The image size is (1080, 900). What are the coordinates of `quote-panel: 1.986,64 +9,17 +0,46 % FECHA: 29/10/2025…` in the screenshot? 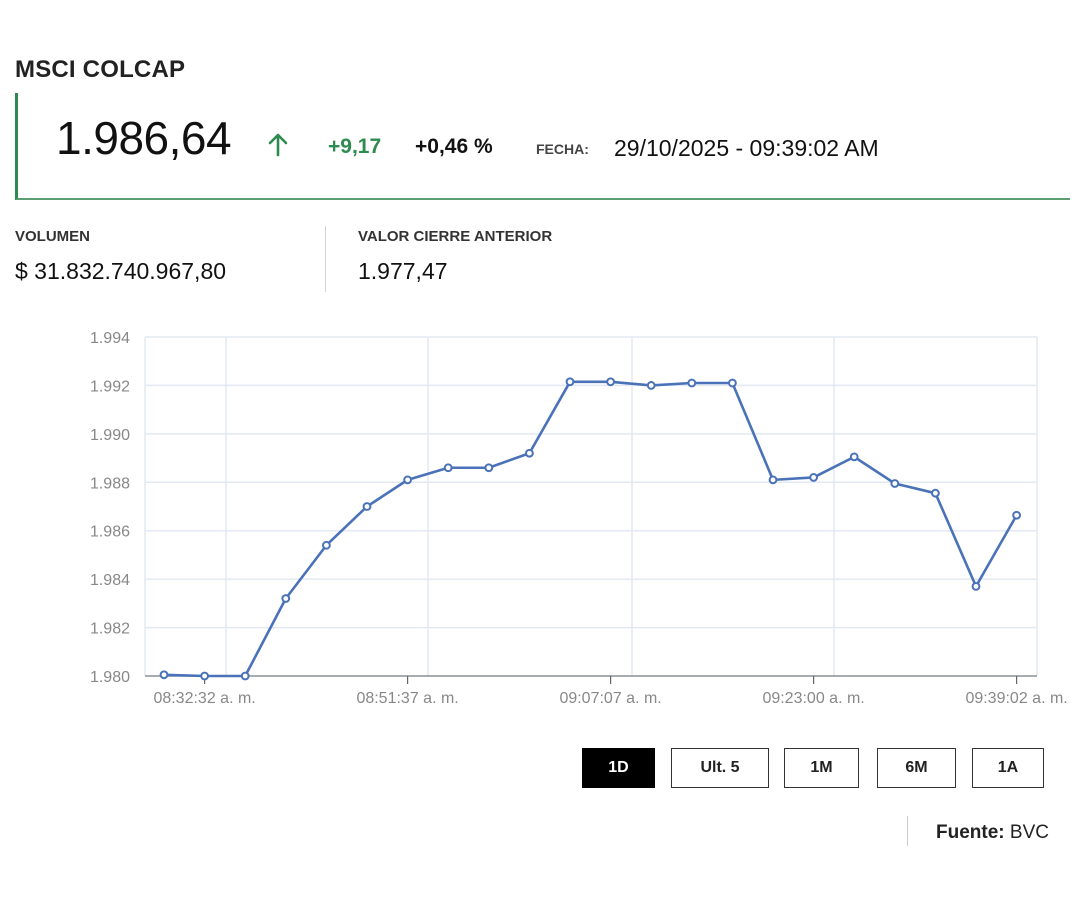 It's located at (542, 146).